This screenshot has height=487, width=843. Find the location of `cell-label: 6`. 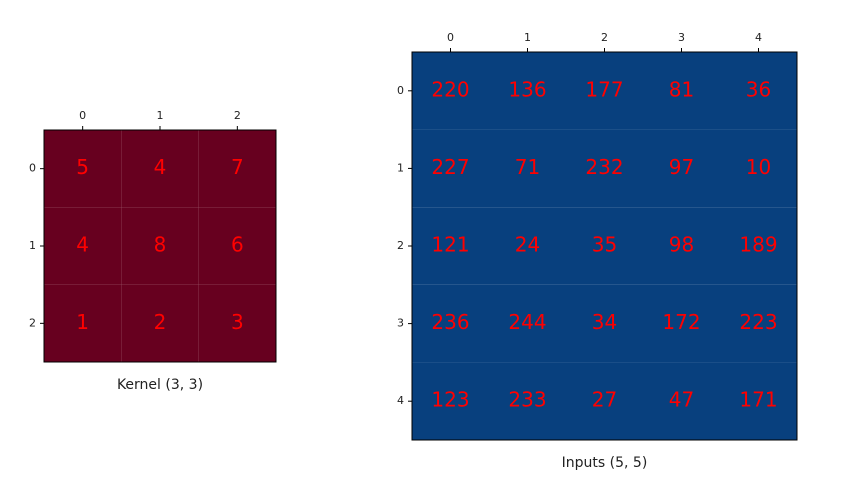

cell-label: 6 is located at coordinates (237, 245).